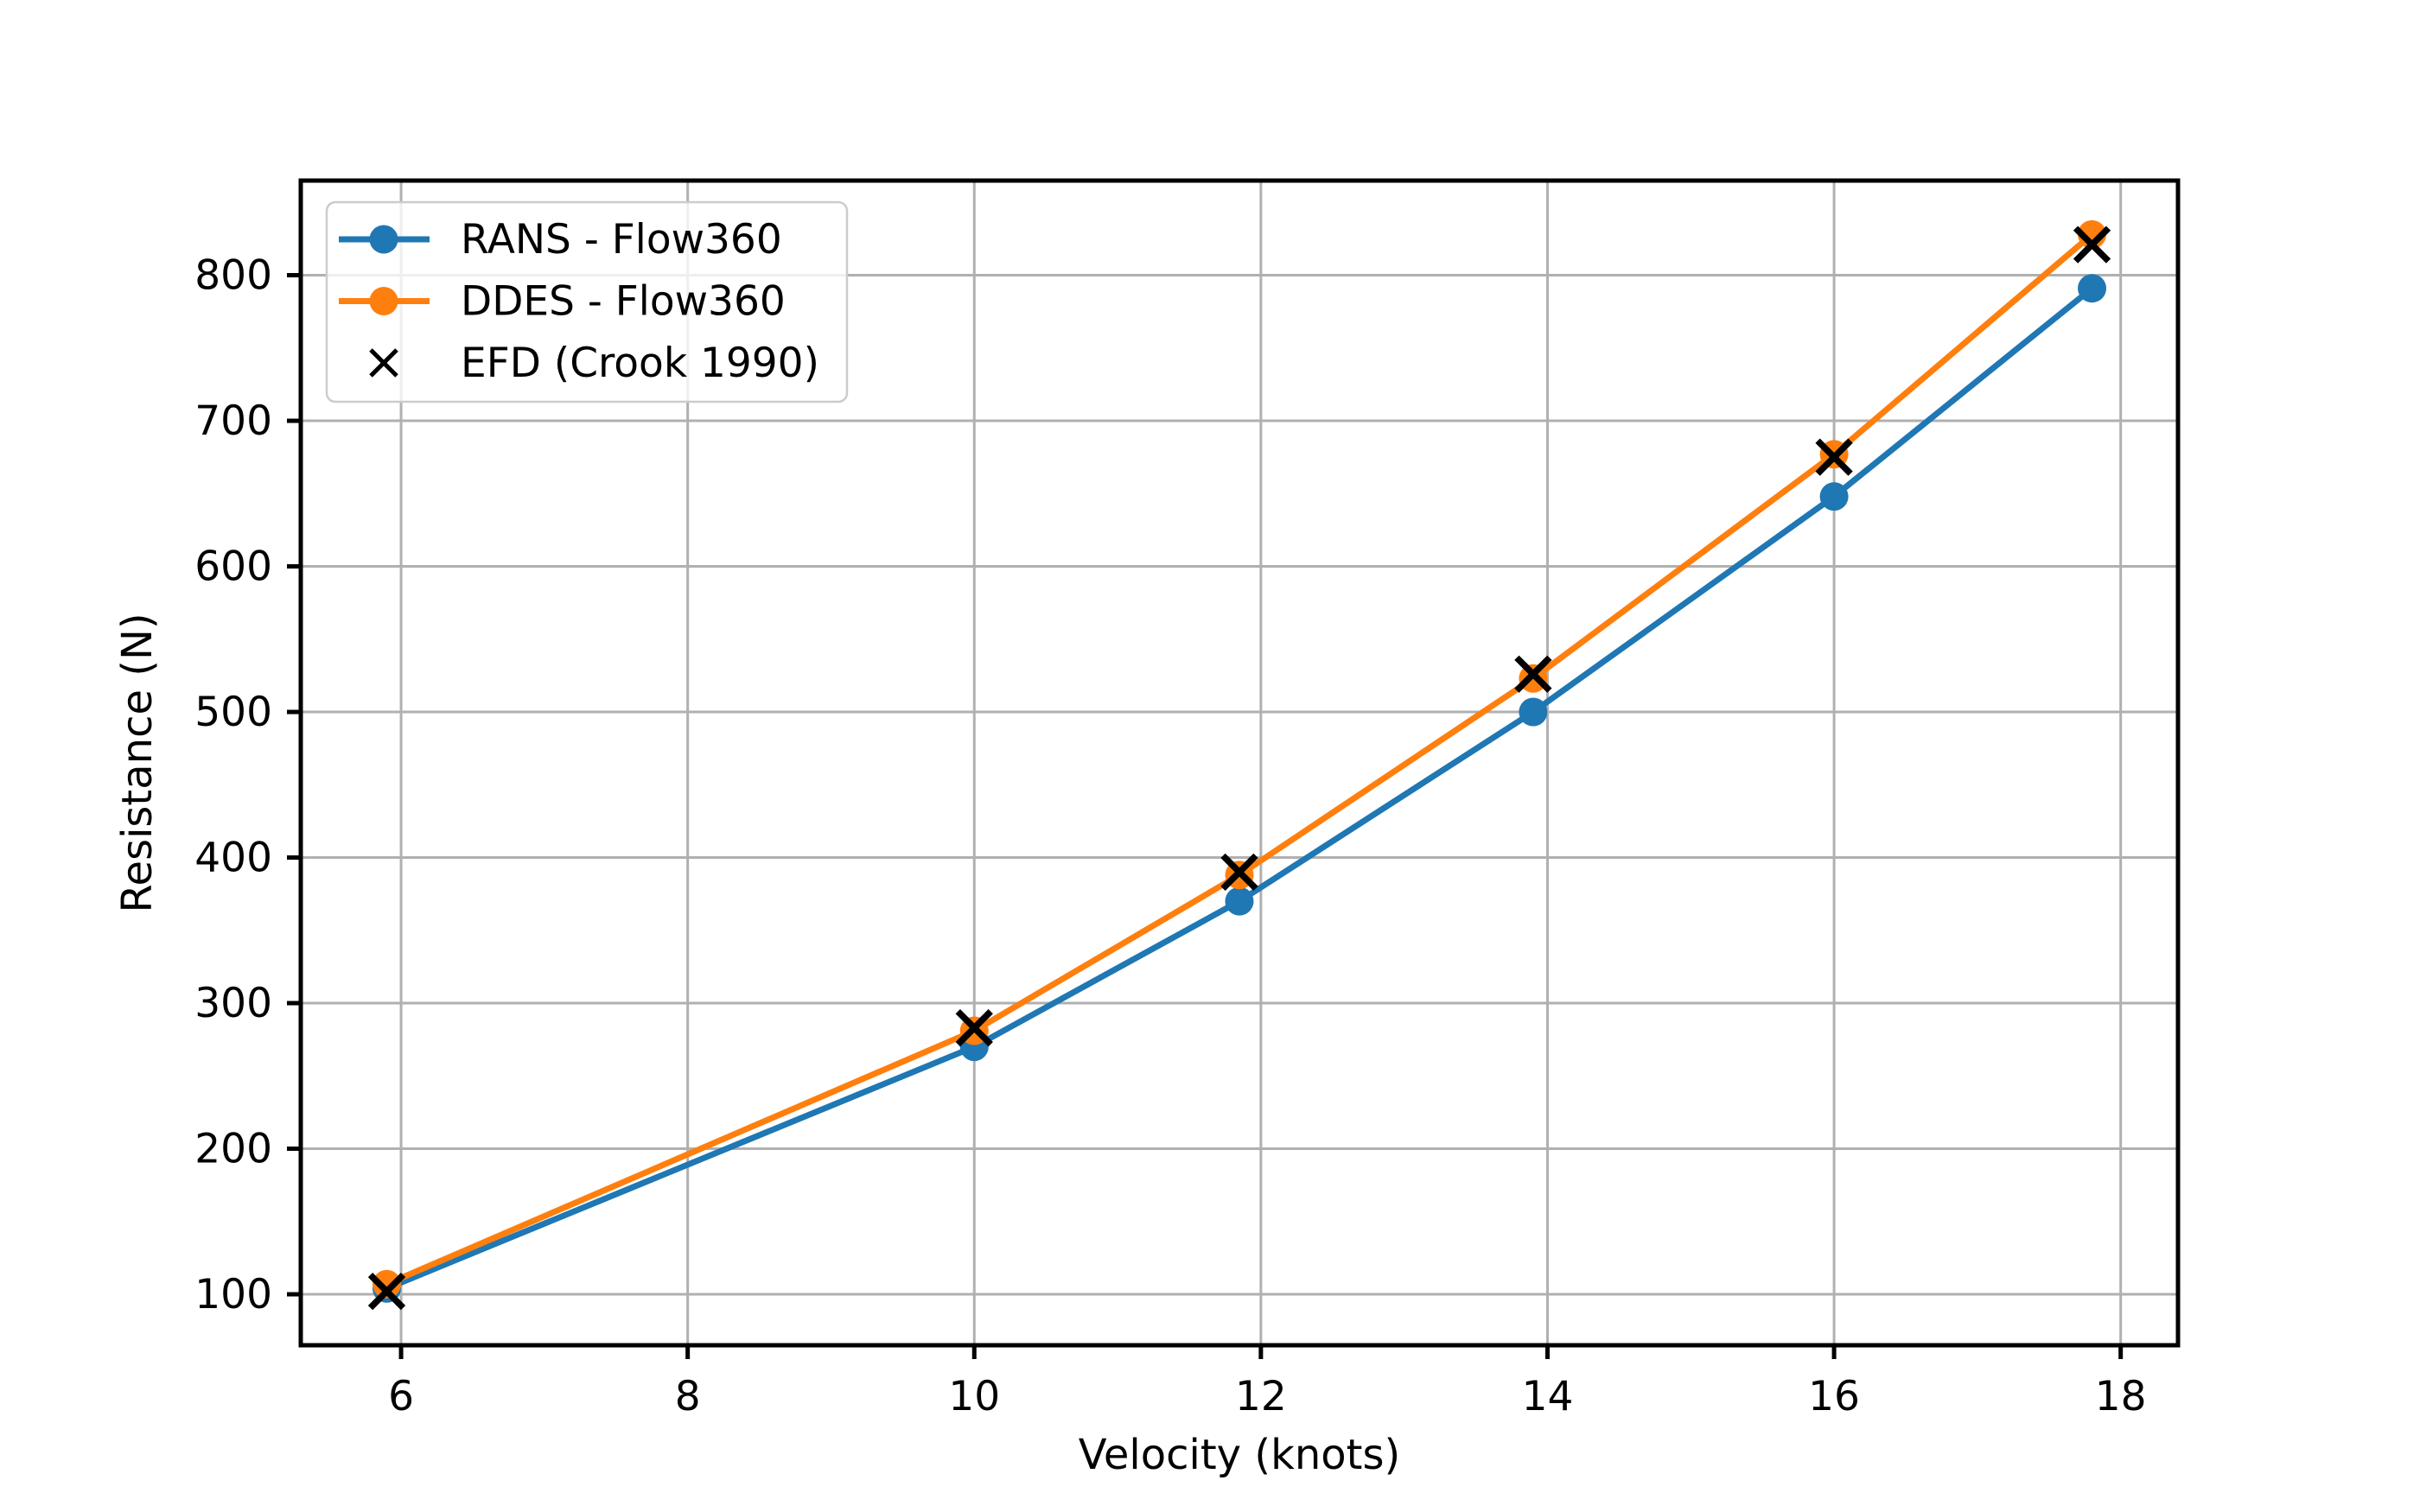  Describe the element at coordinates (623, 302) in the screenshot. I see `legend-label: DDES - Flow360` at that location.